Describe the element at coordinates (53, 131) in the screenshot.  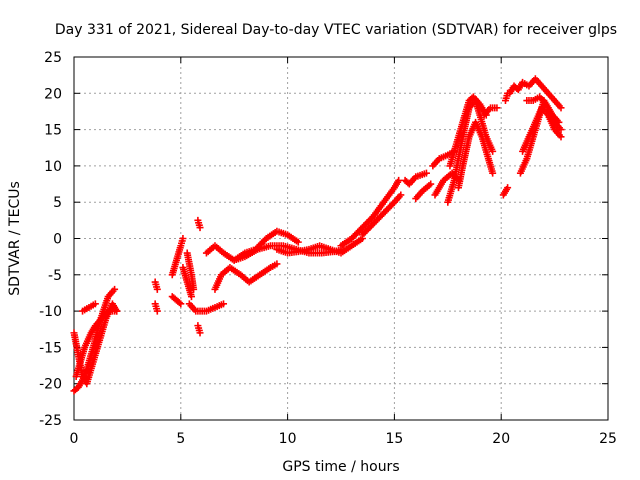
I see `y-tick-label: 15` at that location.